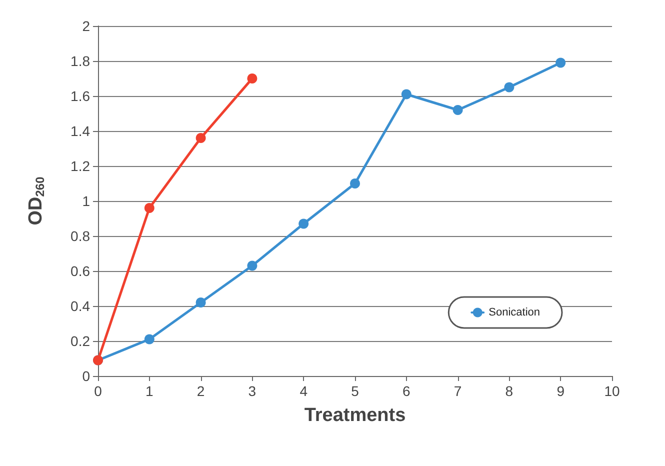 The image size is (665, 466). Describe the element at coordinates (80, 131) in the screenshot. I see `y-tick-label: 1.4` at that location.